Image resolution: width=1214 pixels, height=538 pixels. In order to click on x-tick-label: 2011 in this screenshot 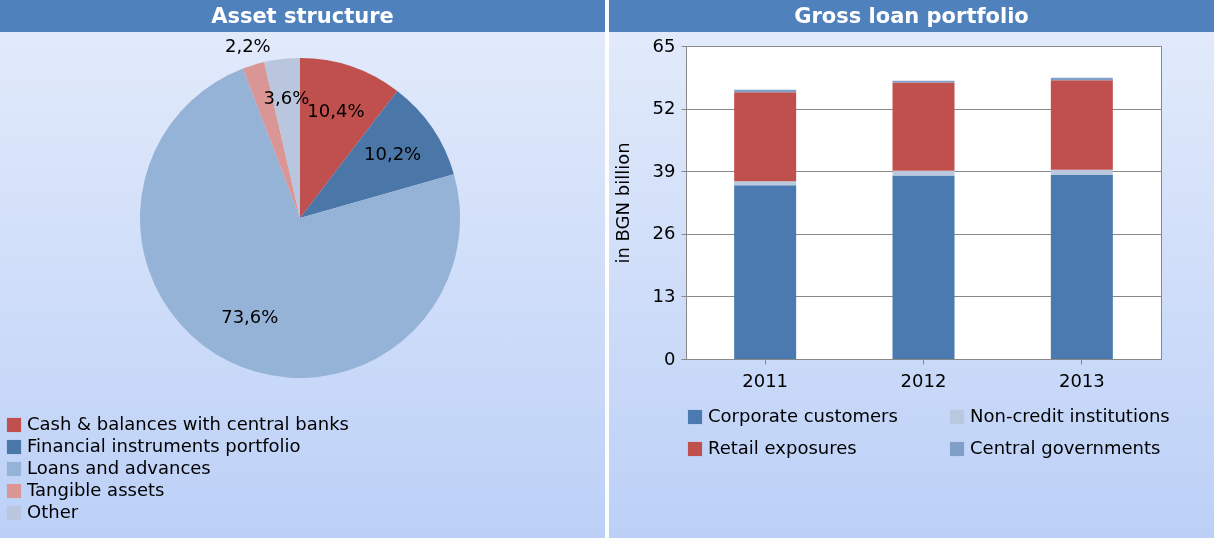, I will do `click(765, 380)`.